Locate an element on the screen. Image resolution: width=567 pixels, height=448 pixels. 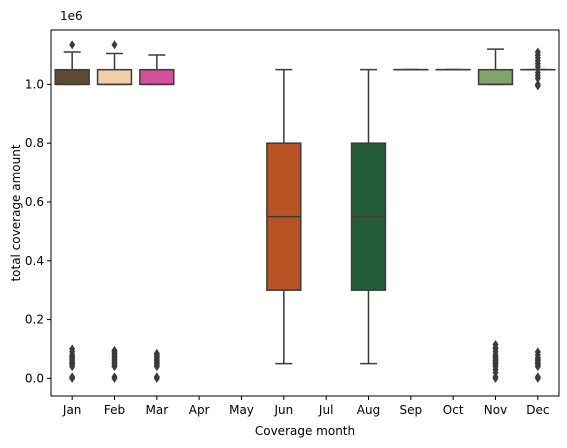
y-tick-label: 0.4 is located at coordinates (34, 261).